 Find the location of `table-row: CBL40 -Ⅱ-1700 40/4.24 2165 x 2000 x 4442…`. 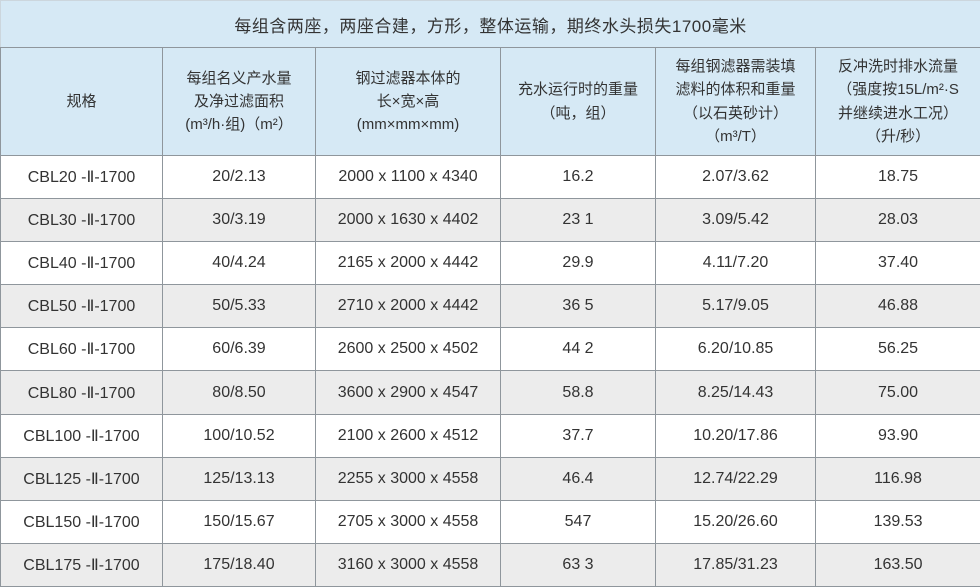

table-row: CBL40 -Ⅱ-1700 40/4.24 2165 x 2000 x 4442… is located at coordinates (490, 263).